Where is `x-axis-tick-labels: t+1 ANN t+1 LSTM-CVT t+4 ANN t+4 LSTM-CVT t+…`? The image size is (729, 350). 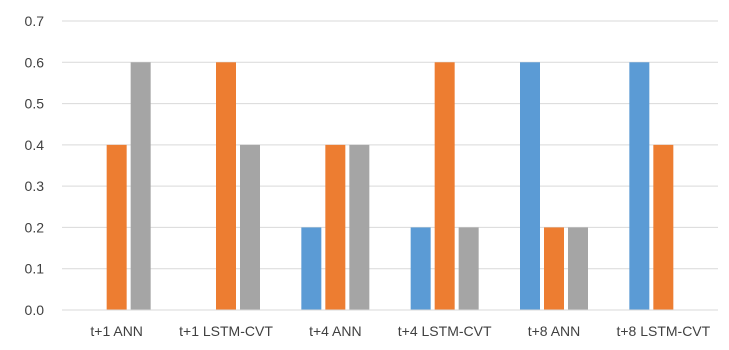 x-axis-tick-labels: t+1 ANN t+1 LSTM-CVT t+4 ANN t+4 LSTM-CVT t+… is located at coordinates (400, 331).